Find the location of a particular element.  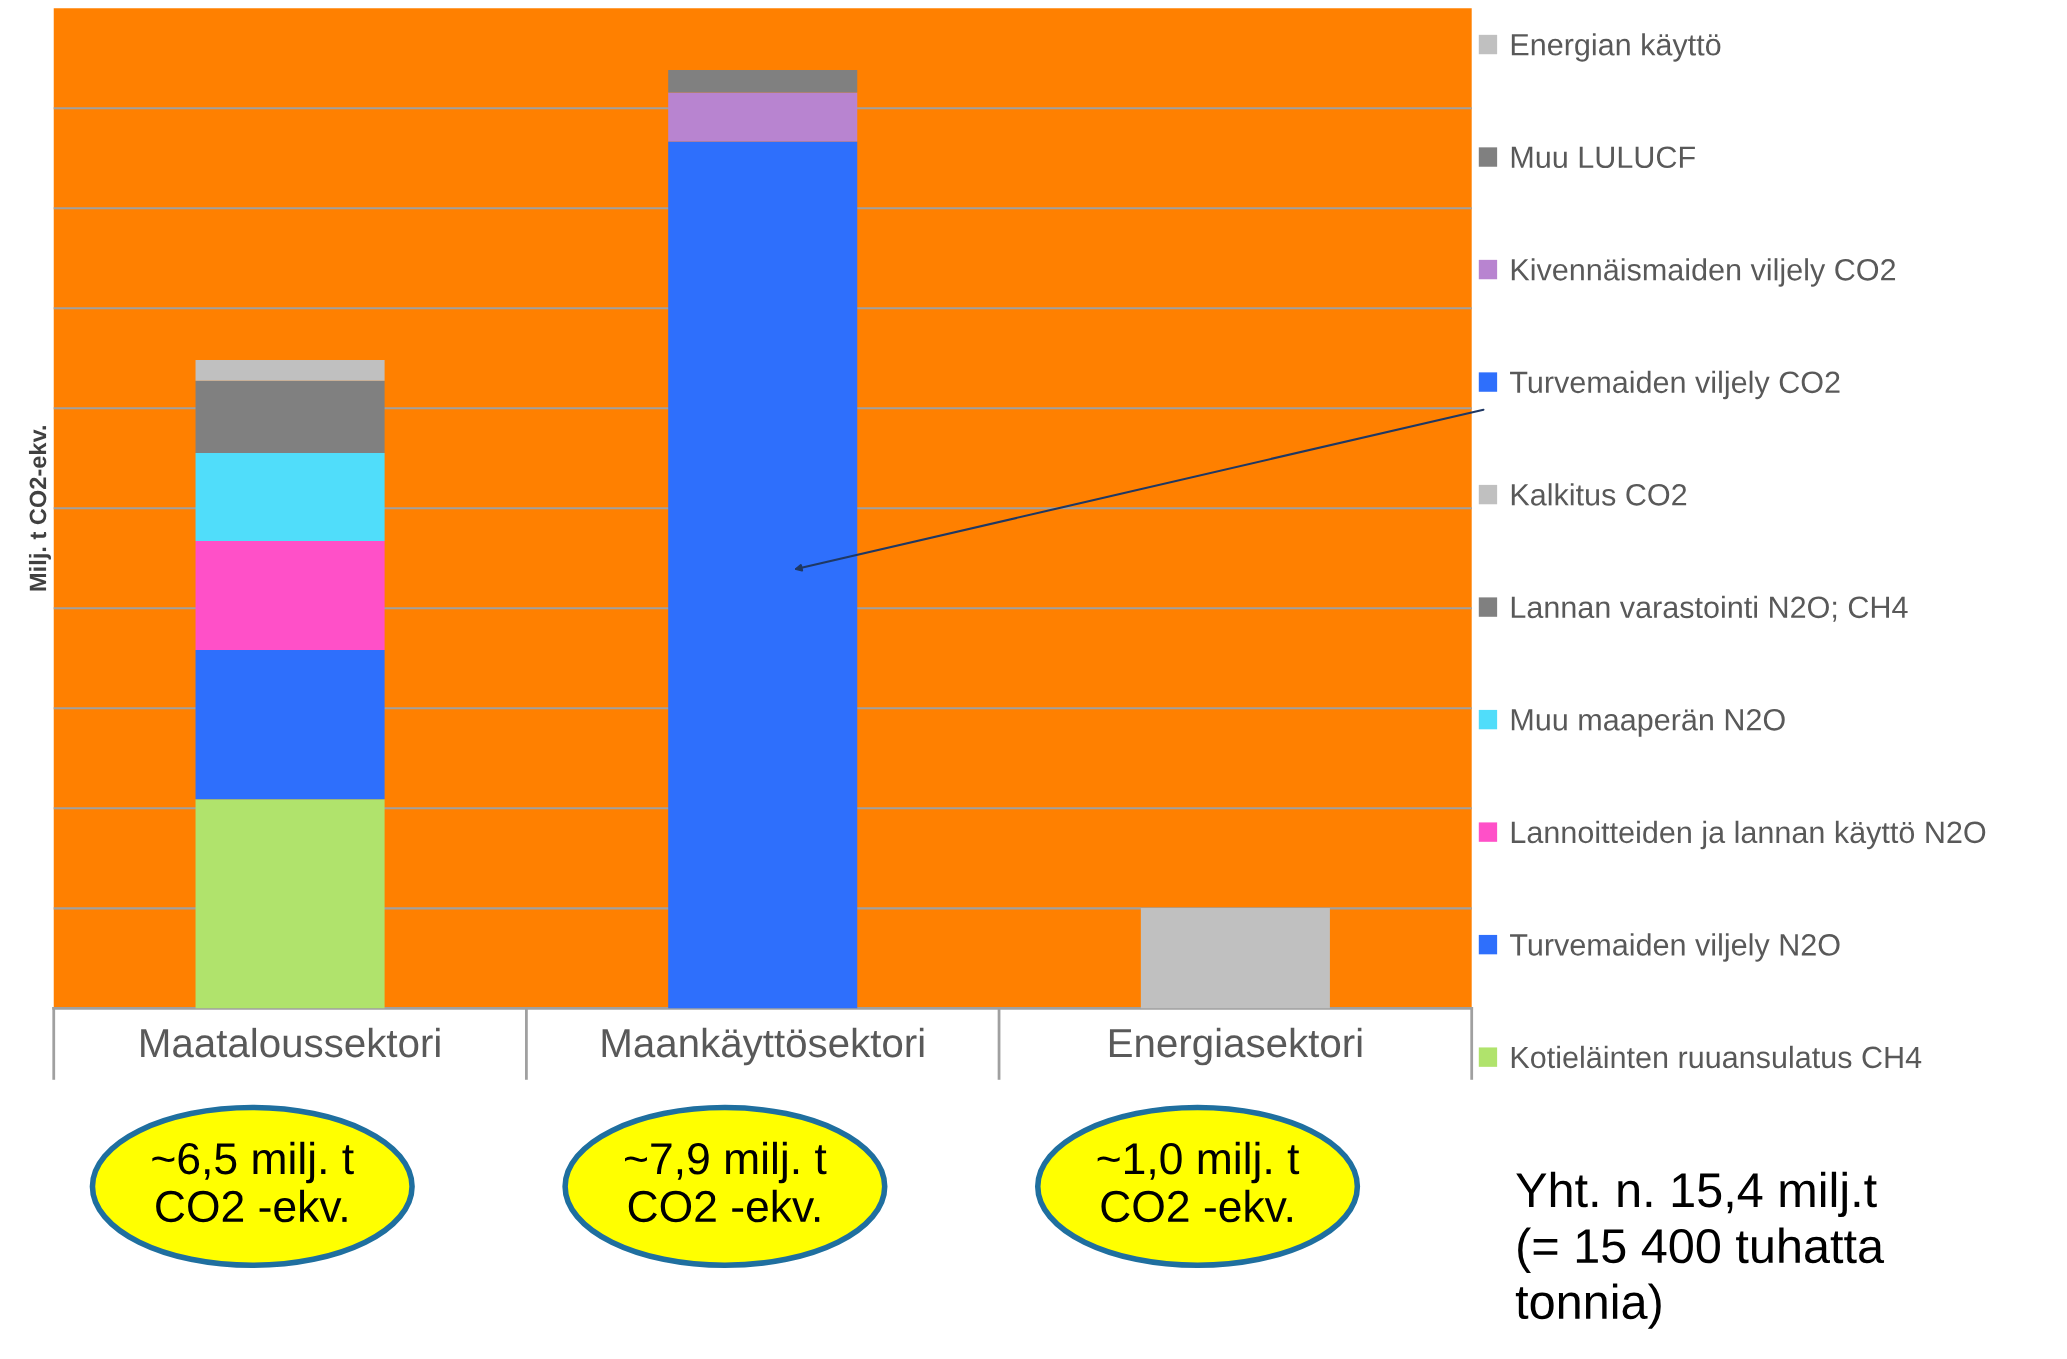

legend-label: Muu LULUCF is located at coordinates (1603, 157).